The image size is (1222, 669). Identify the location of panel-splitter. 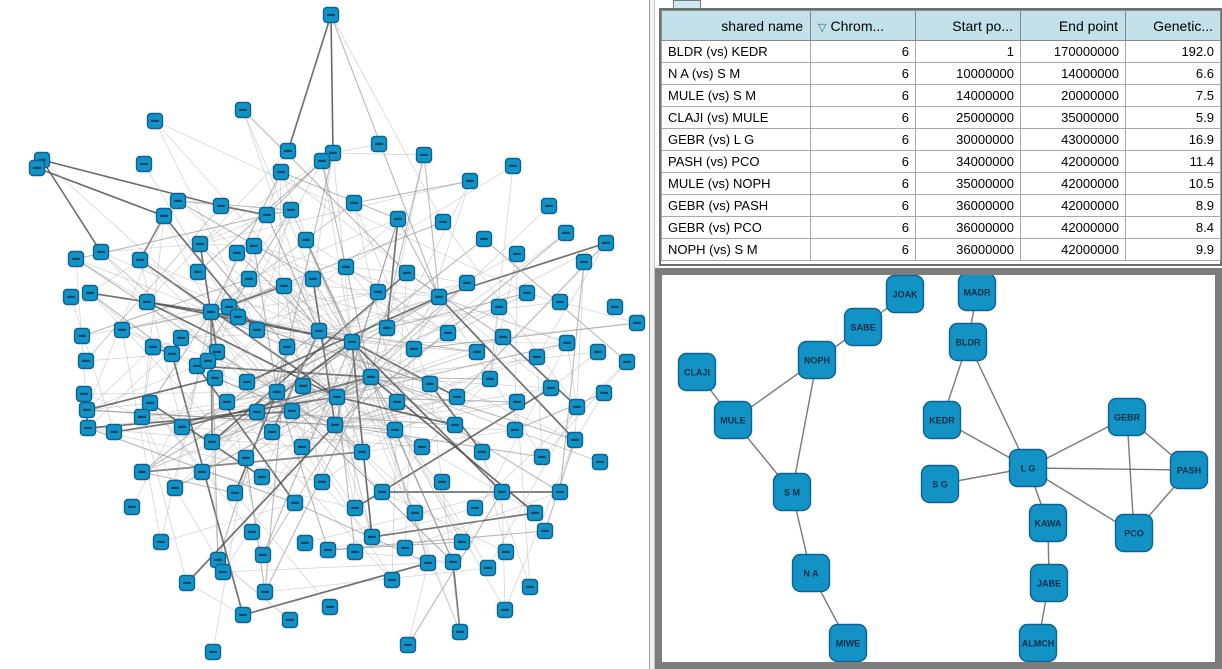
(652, 334).